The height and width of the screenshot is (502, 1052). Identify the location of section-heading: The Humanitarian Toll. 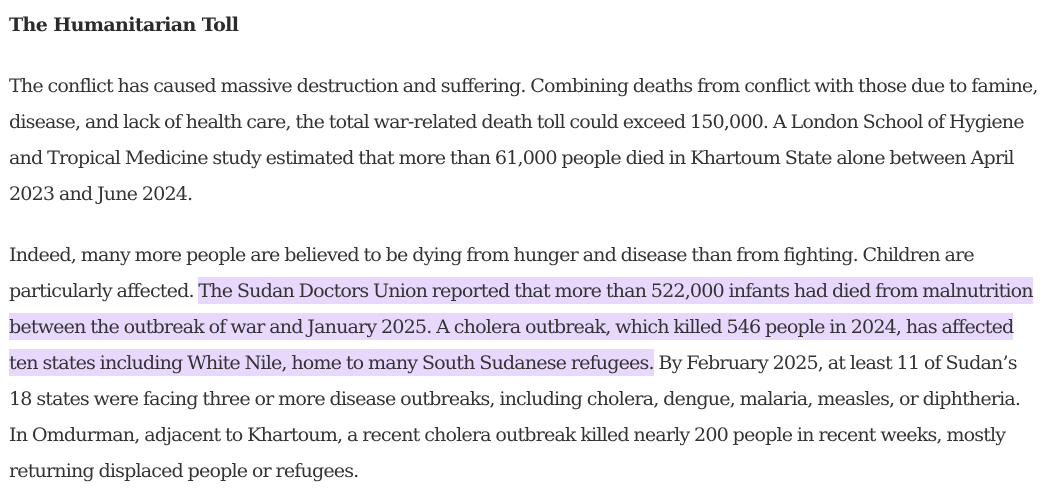
(124, 25).